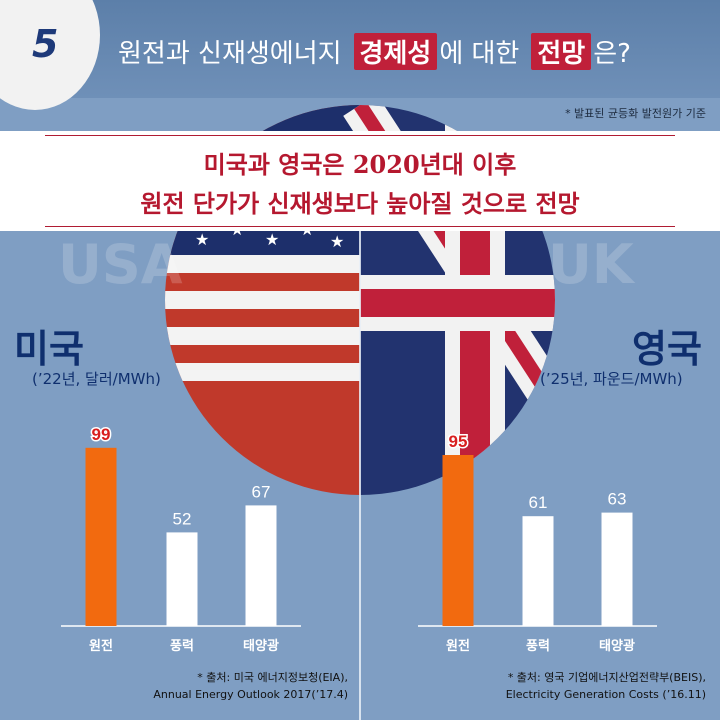 Image resolution: width=720 pixels, height=720 pixels. Describe the element at coordinates (667, 349) in the screenshot. I see `uk-chart-title: 영국` at that location.